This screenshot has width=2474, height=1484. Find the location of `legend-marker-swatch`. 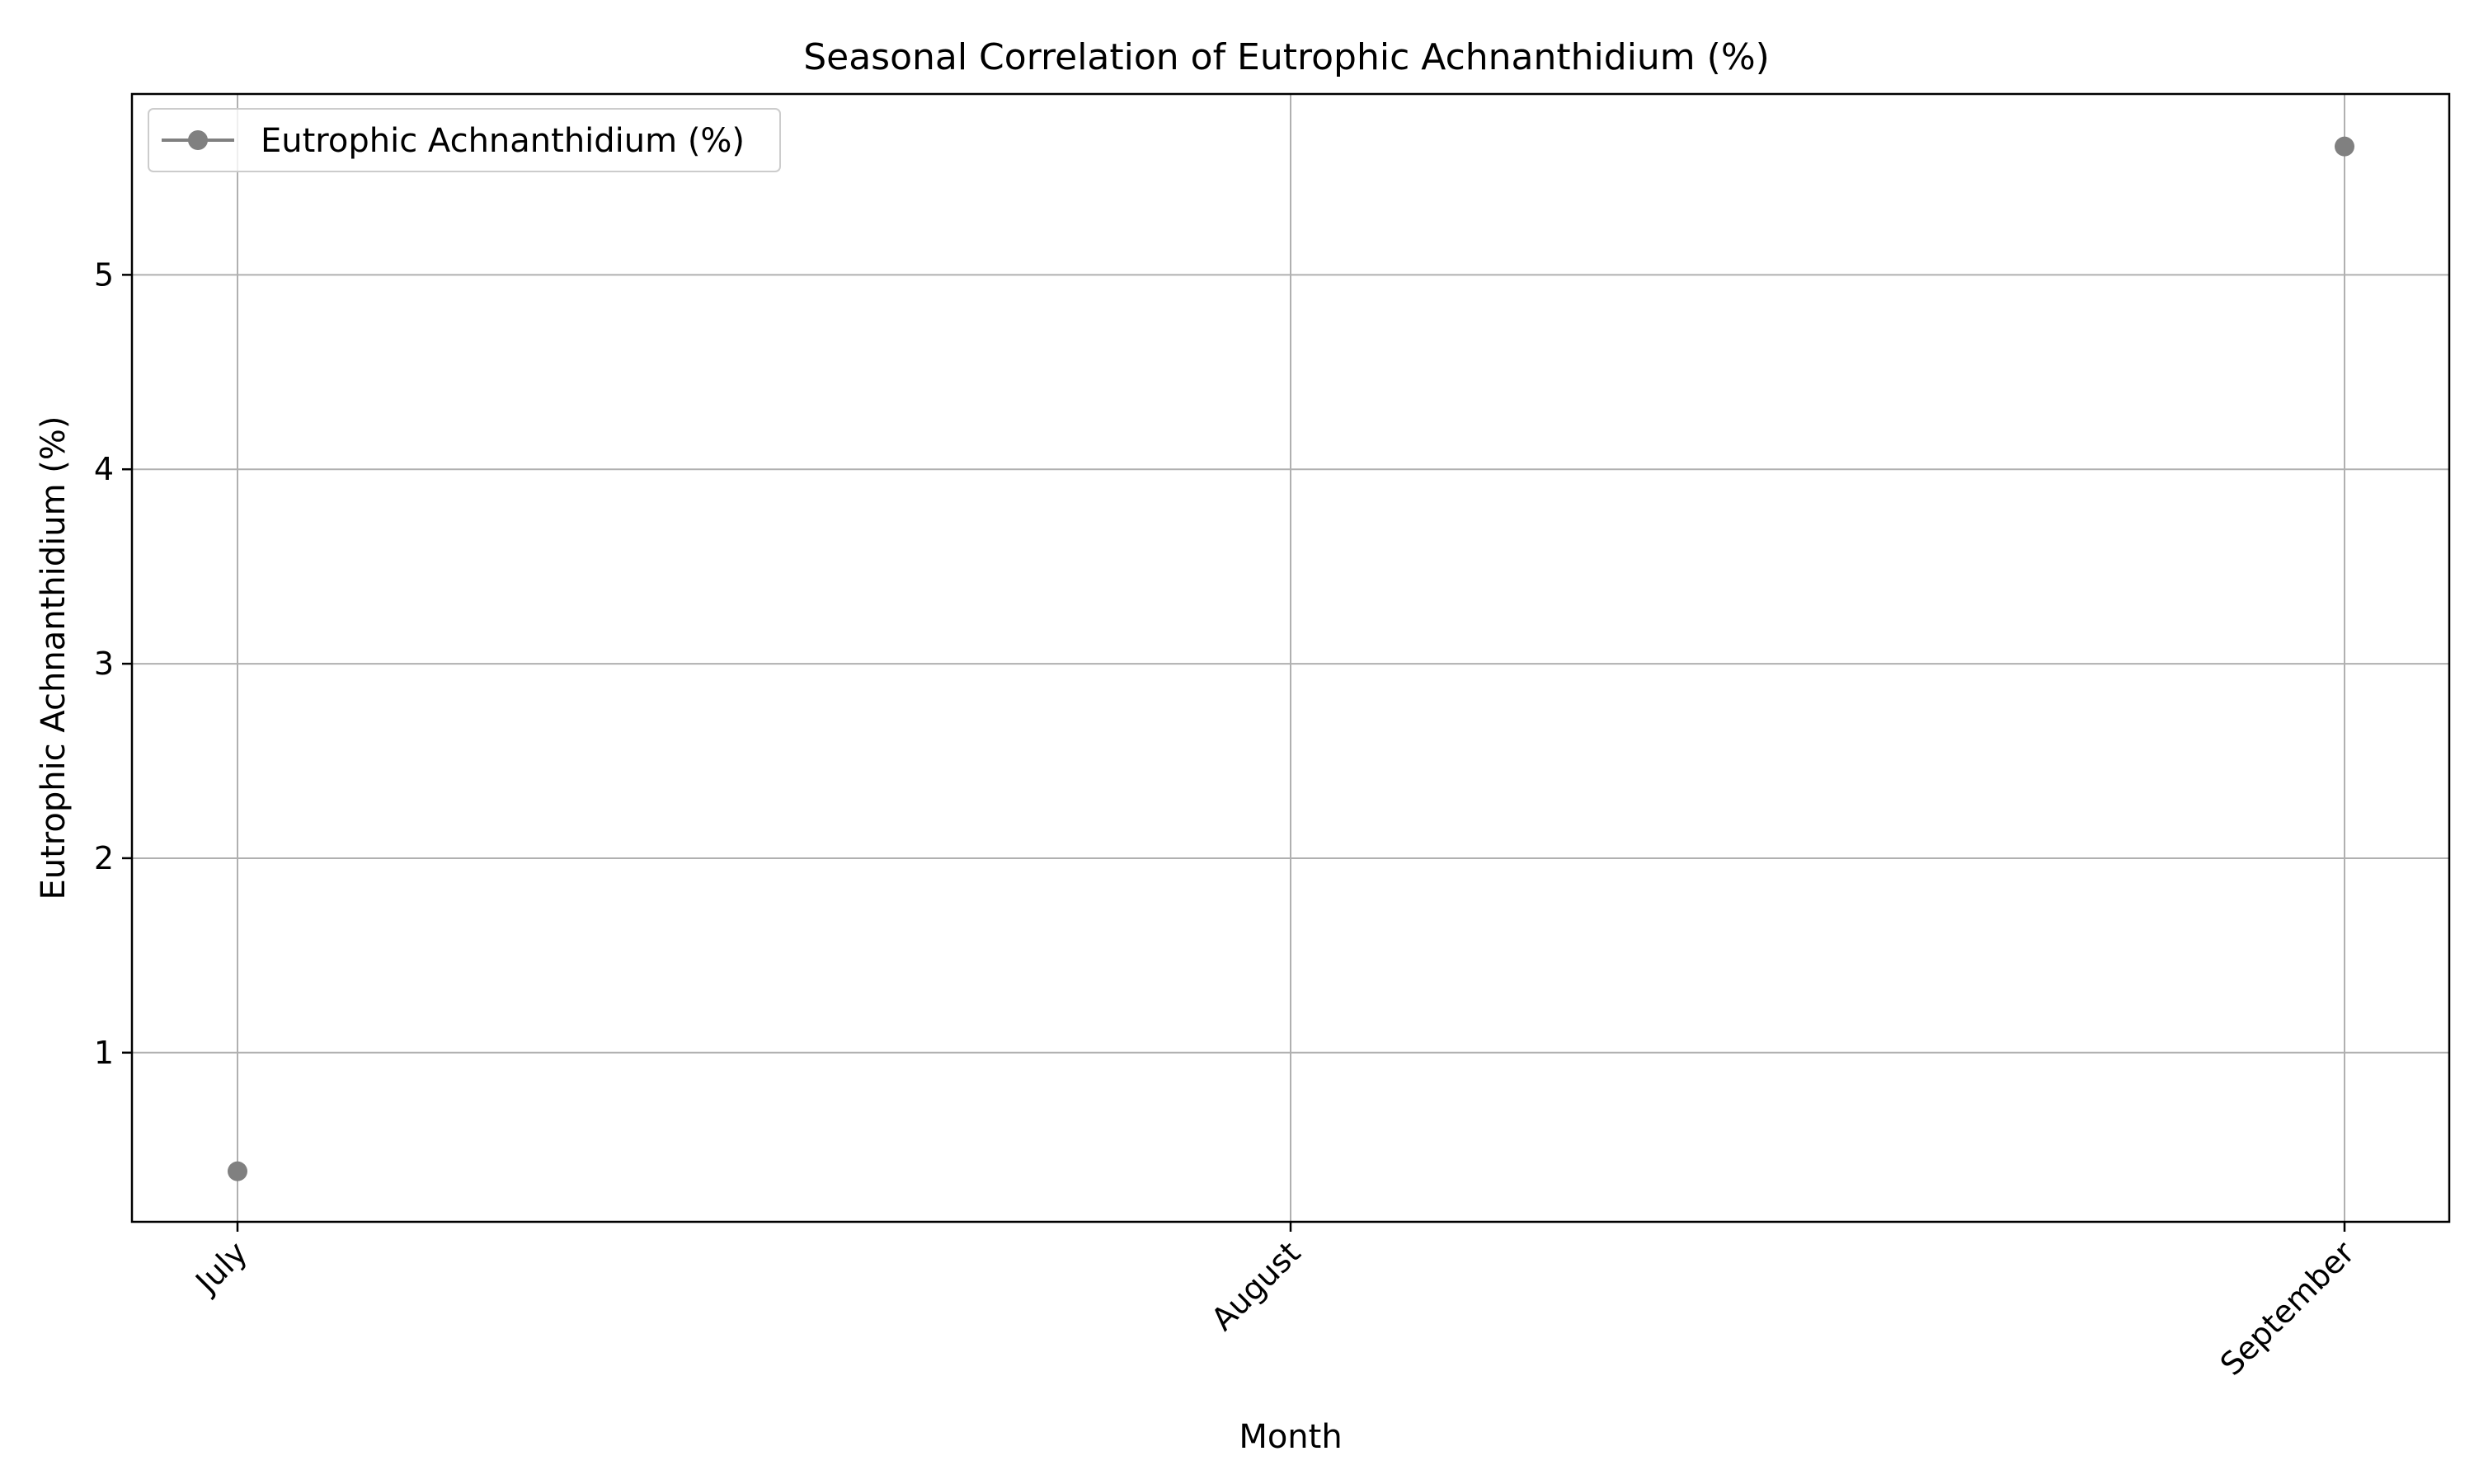

legend-marker-swatch is located at coordinates (198, 140).